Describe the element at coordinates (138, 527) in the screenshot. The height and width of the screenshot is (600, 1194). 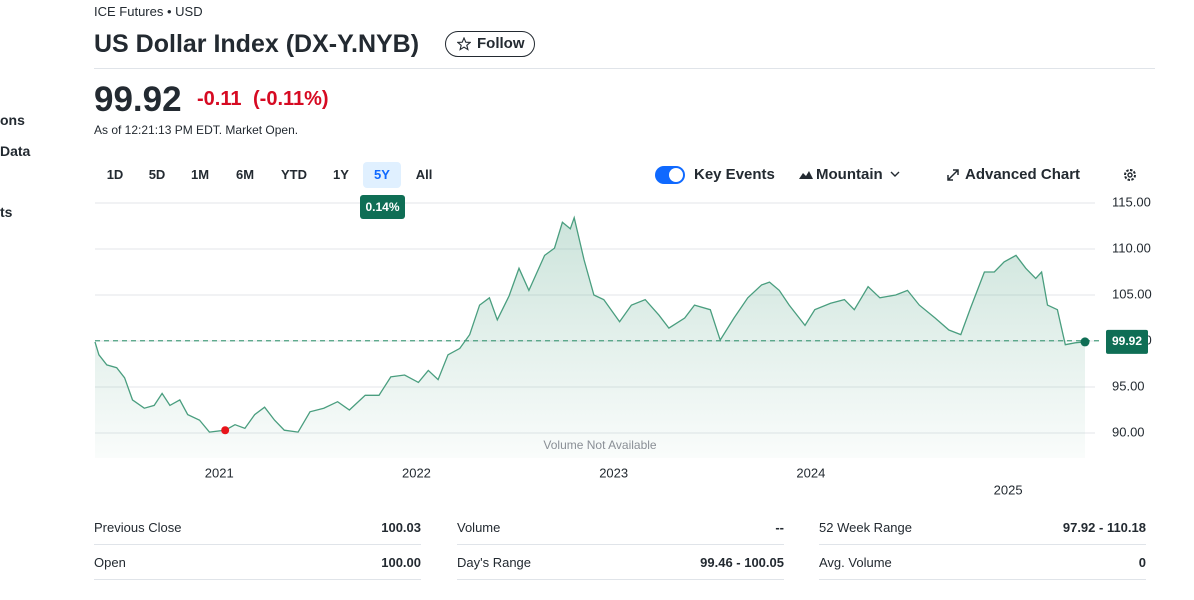
I see `stat-label: Previous Close` at that location.